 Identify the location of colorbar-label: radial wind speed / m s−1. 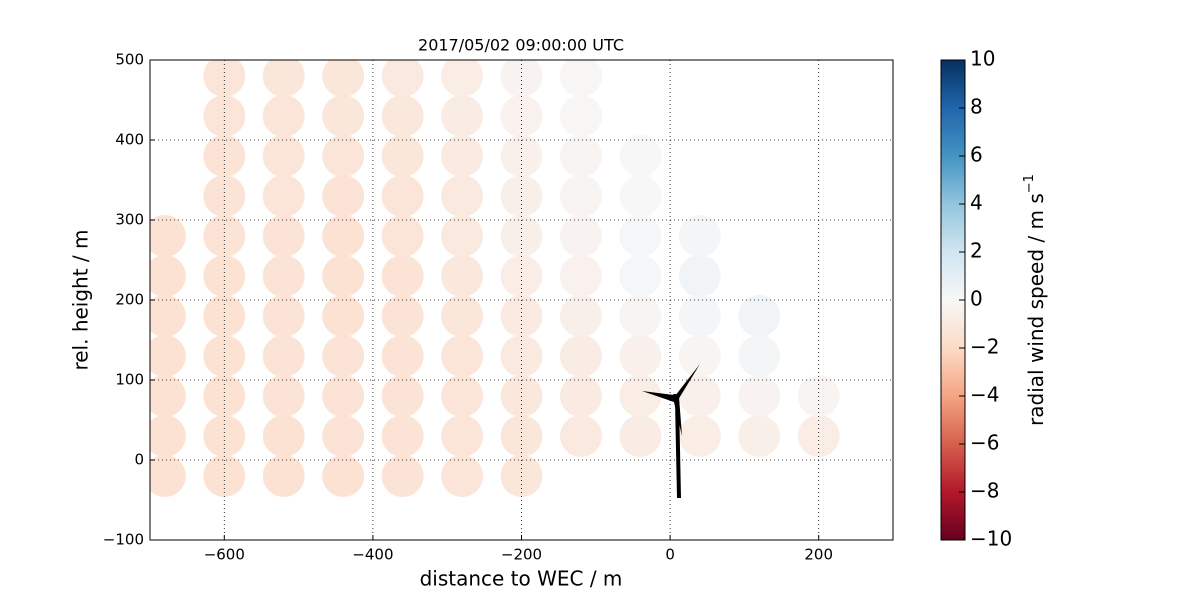
(1035, 300).